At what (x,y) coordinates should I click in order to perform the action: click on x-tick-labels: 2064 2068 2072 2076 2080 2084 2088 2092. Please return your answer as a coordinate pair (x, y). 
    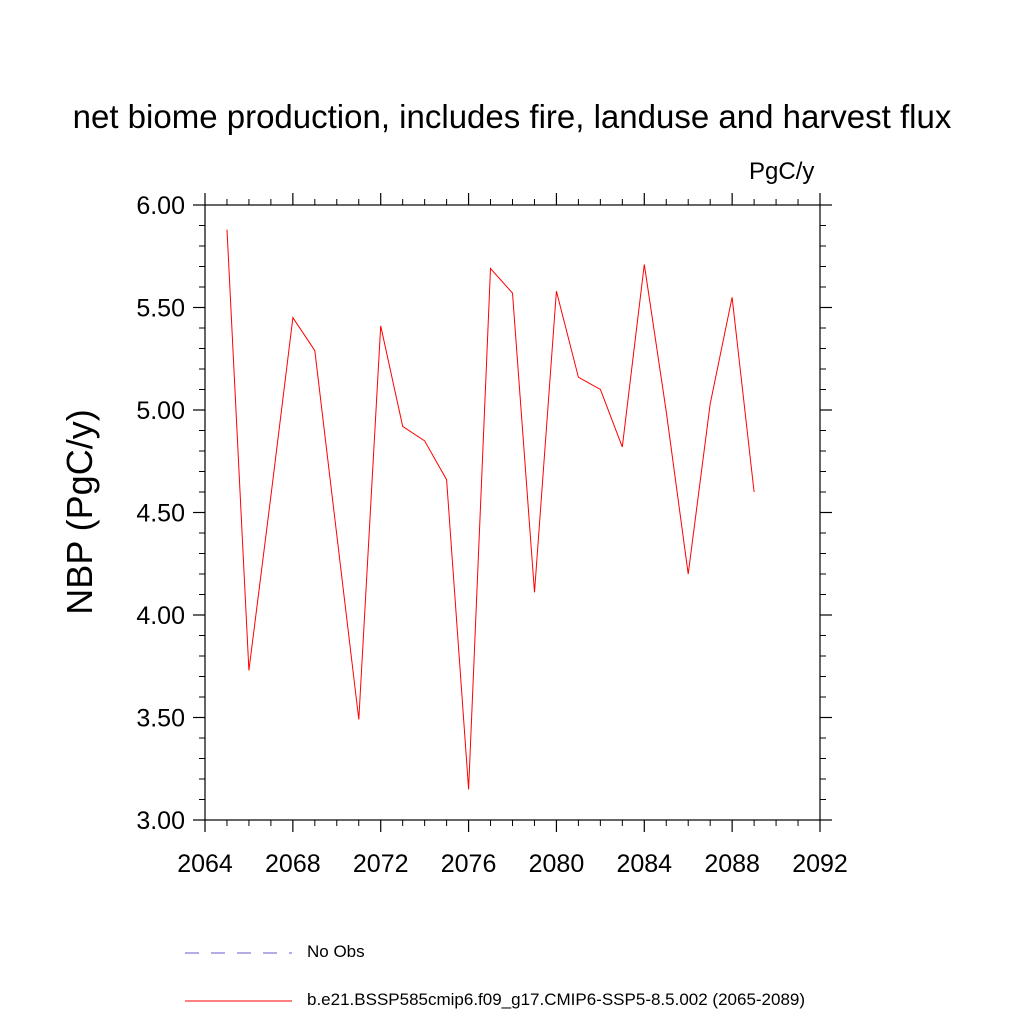
    Looking at the image, I should click on (512, 864).